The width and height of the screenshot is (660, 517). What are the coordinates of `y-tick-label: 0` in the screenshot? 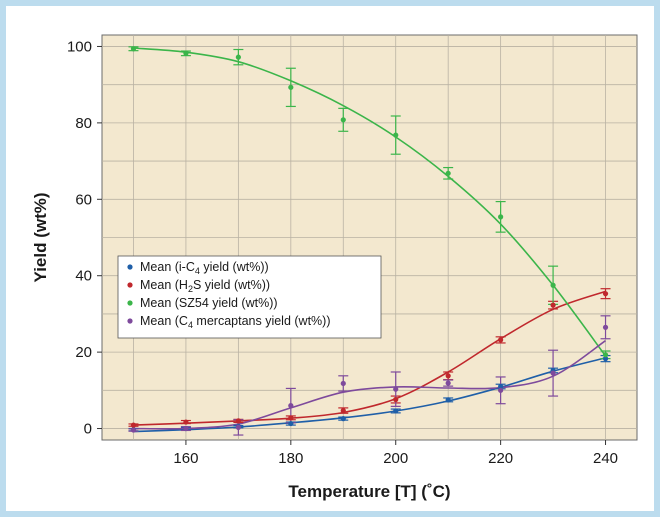 It's located at (88, 429).